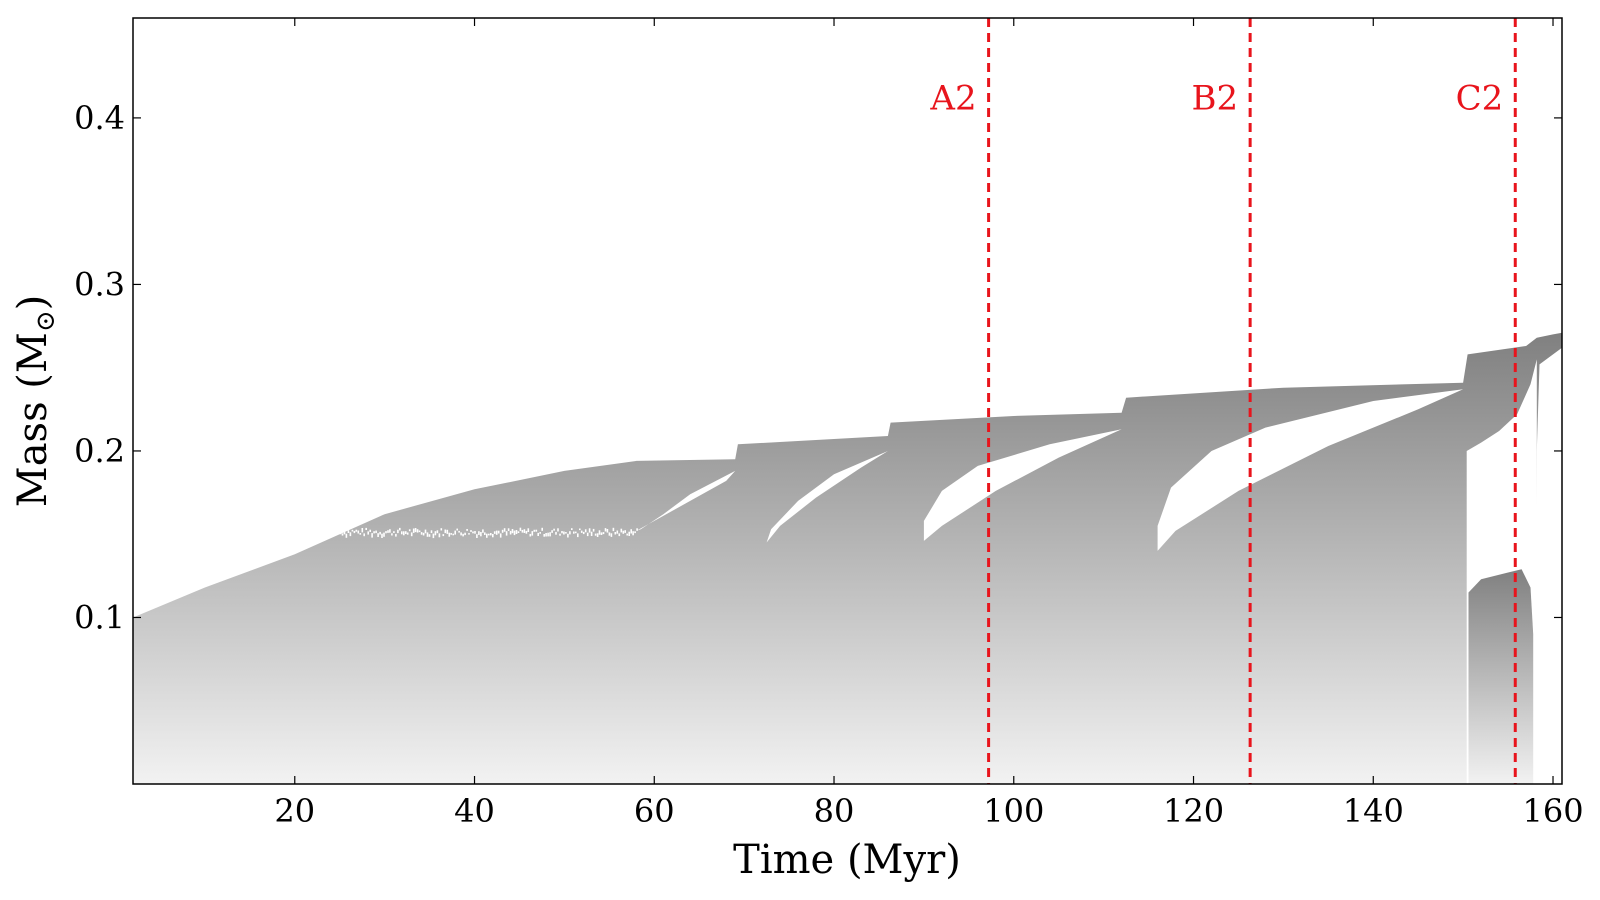 This screenshot has height=900, width=1600. Describe the element at coordinates (35, 401) in the screenshot. I see `y-axis-label: Mass (M⊙)` at that location.